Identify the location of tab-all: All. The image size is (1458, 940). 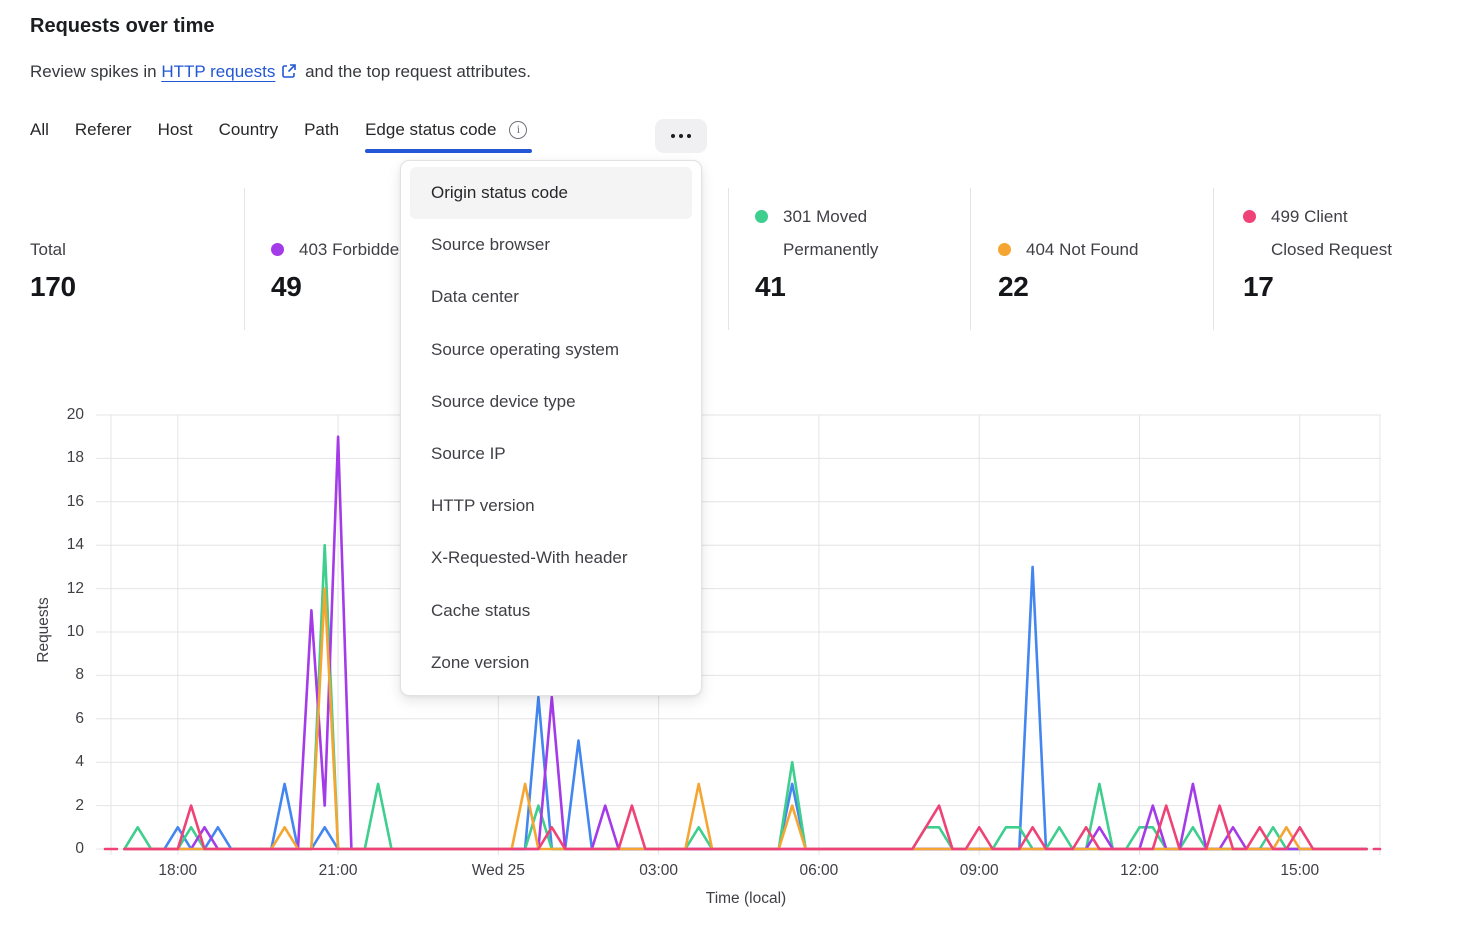
(39, 136).